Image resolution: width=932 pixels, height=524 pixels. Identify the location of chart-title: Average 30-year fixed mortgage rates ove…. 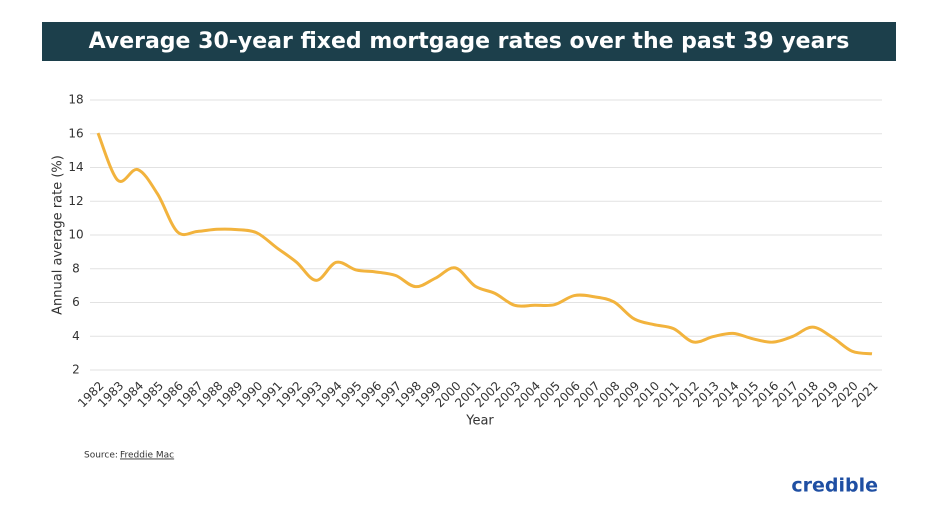
(469, 41).